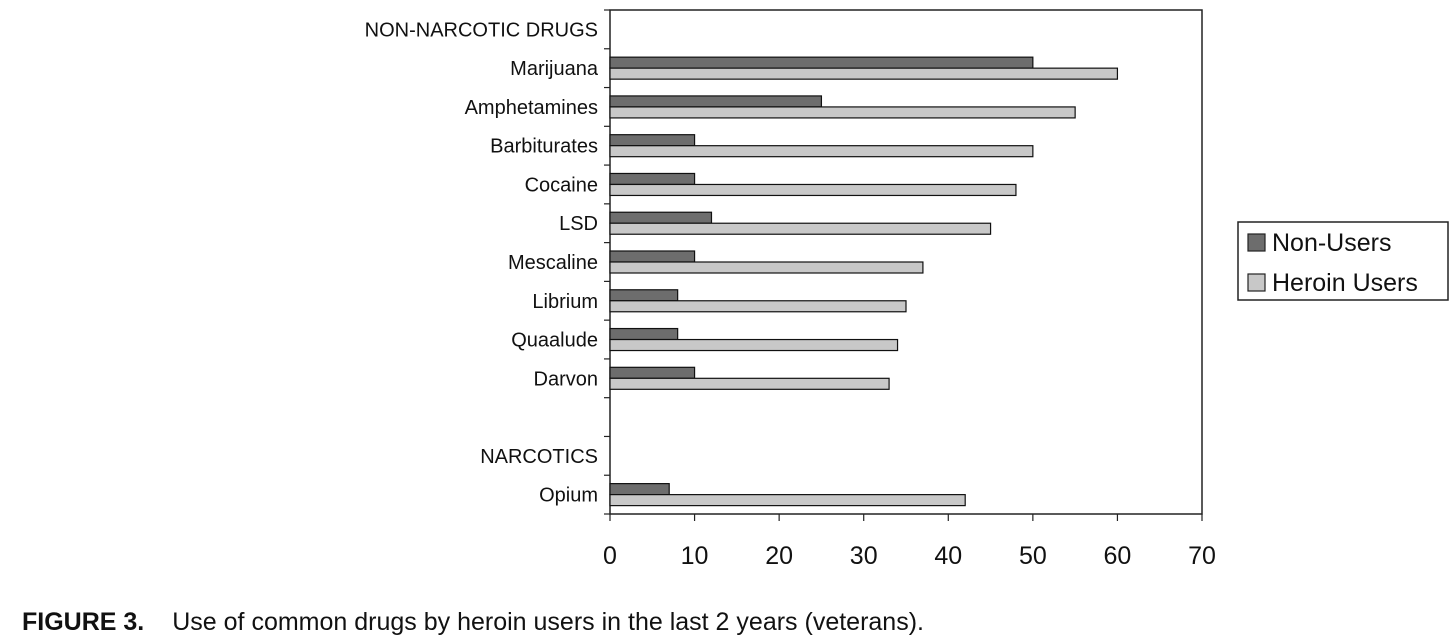 The height and width of the screenshot is (644, 1456). Describe the element at coordinates (766, 267) in the screenshot. I see `bar-heroin-users-mescaline` at that location.